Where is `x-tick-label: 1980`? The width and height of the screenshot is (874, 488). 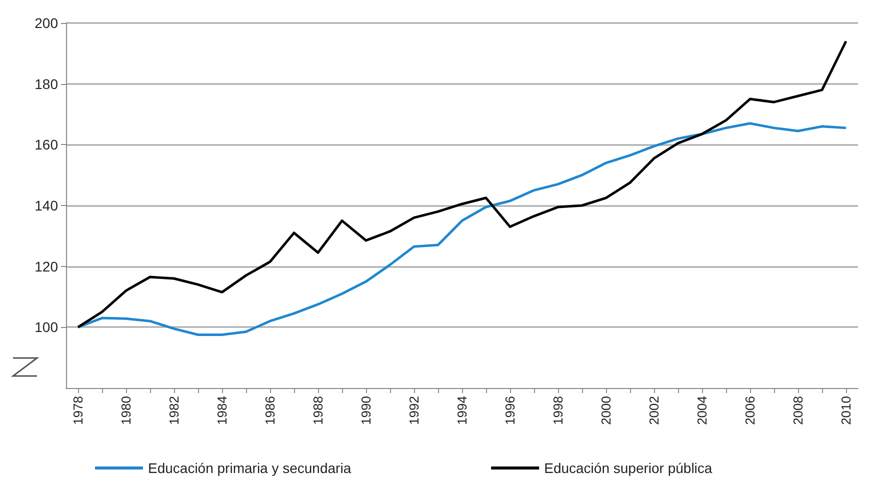 x-tick-label: 1980 is located at coordinates (126, 410).